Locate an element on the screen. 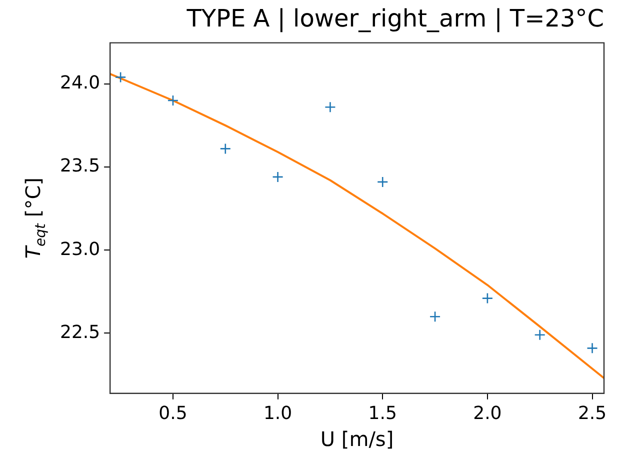  x-tick-label: 1.0 is located at coordinates (277, 413).